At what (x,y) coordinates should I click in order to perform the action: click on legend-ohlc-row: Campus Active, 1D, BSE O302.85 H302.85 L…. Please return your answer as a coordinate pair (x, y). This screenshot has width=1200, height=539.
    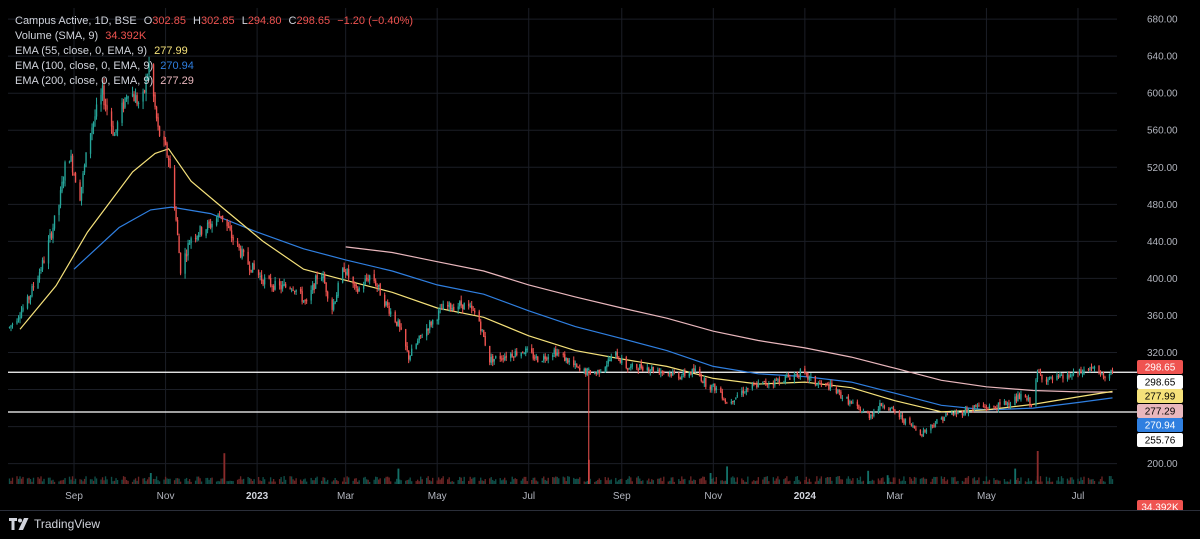
    Looking at the image, I should click on (214, 21).